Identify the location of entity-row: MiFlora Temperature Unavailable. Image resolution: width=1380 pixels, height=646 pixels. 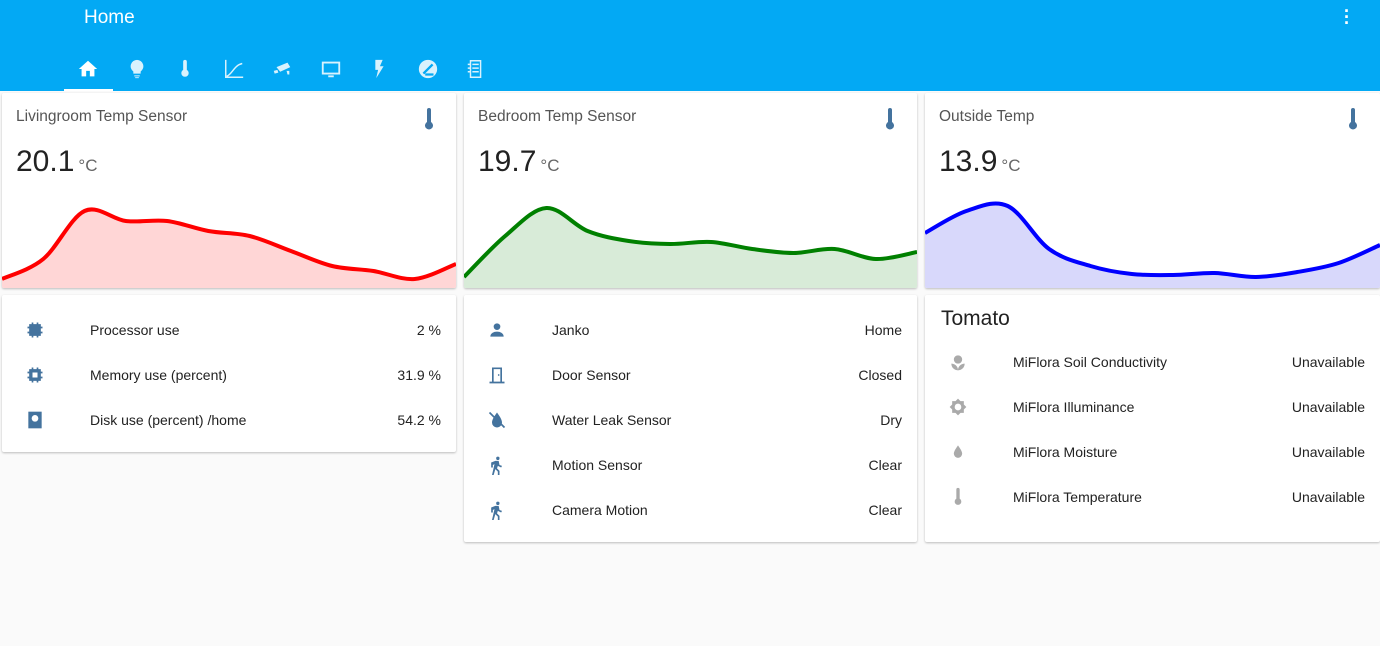
(1152, 496).